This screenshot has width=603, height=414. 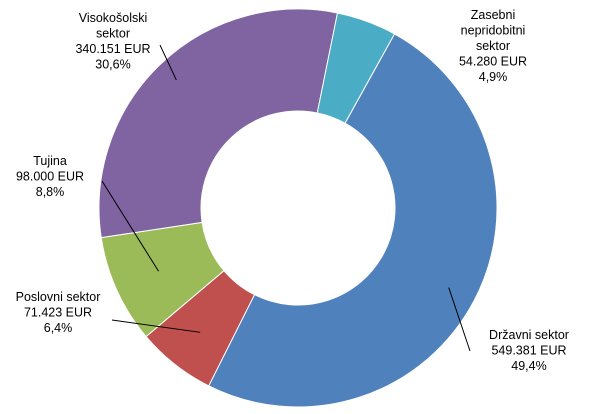 I want to click on data-label-line: 549.381 EUR, so click(x=528, y=351).